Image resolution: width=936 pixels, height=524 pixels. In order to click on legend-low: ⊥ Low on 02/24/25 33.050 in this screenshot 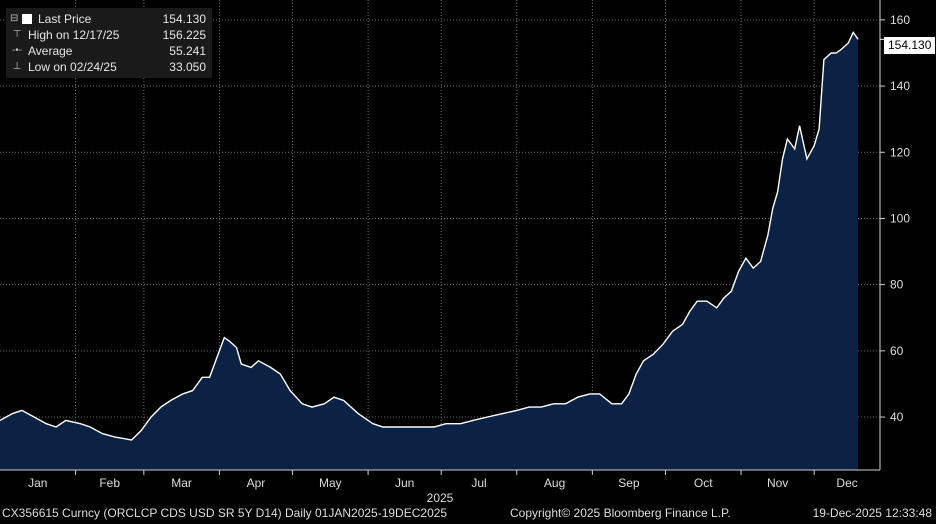, I will do `click(108, 67)`.